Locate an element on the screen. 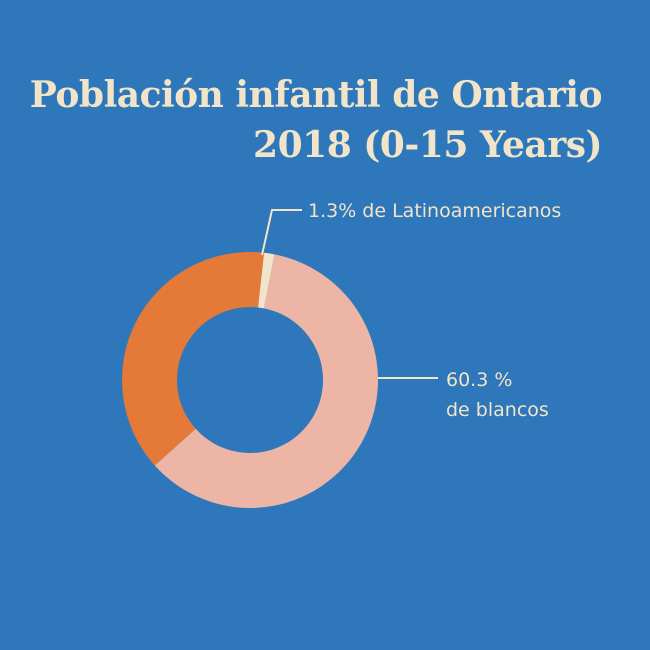 This screenshot has width=650, height=650. label-blancos-percent: 60.3 % is located at coordinates (479, 380).